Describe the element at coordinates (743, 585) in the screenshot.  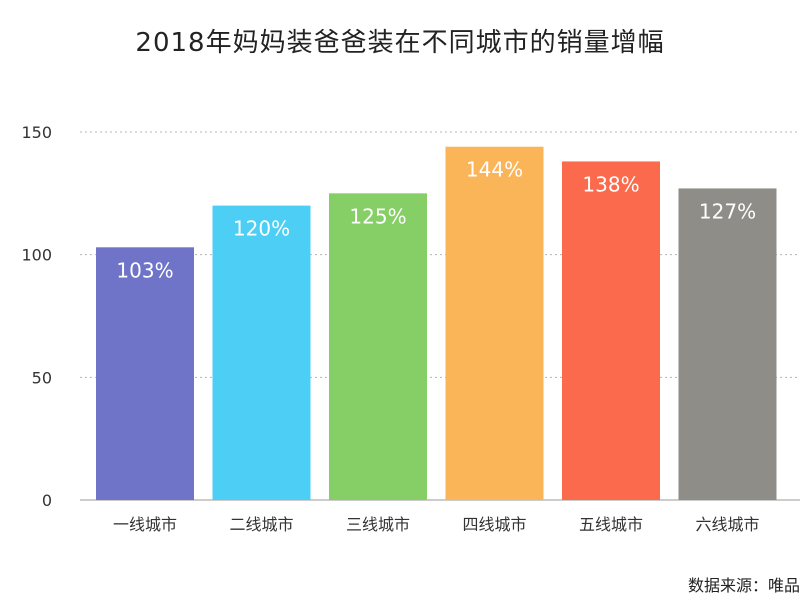
I see `source-note: 数据来源：唯品` at that location.